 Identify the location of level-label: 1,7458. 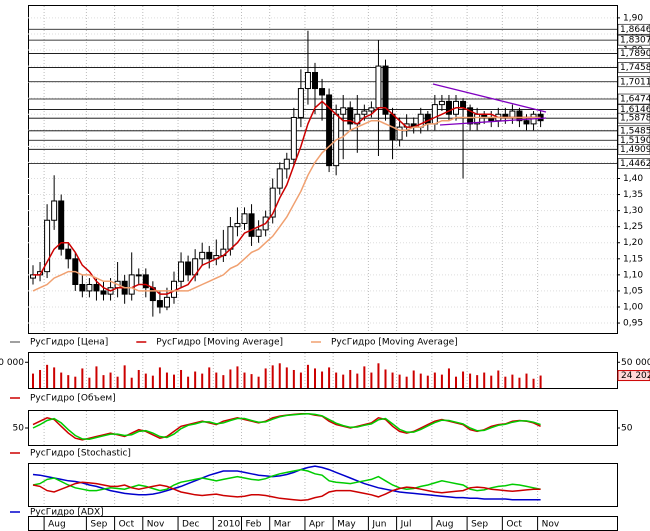
(635, 68).